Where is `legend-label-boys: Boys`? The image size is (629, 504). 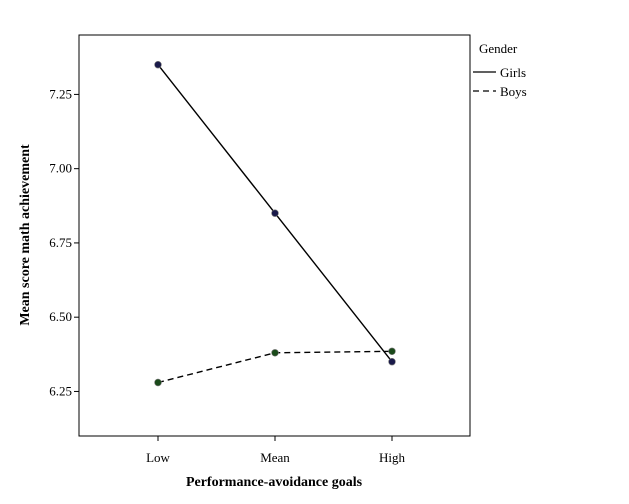 legend-label-boys: Boys is located at coordinates (513, 91).